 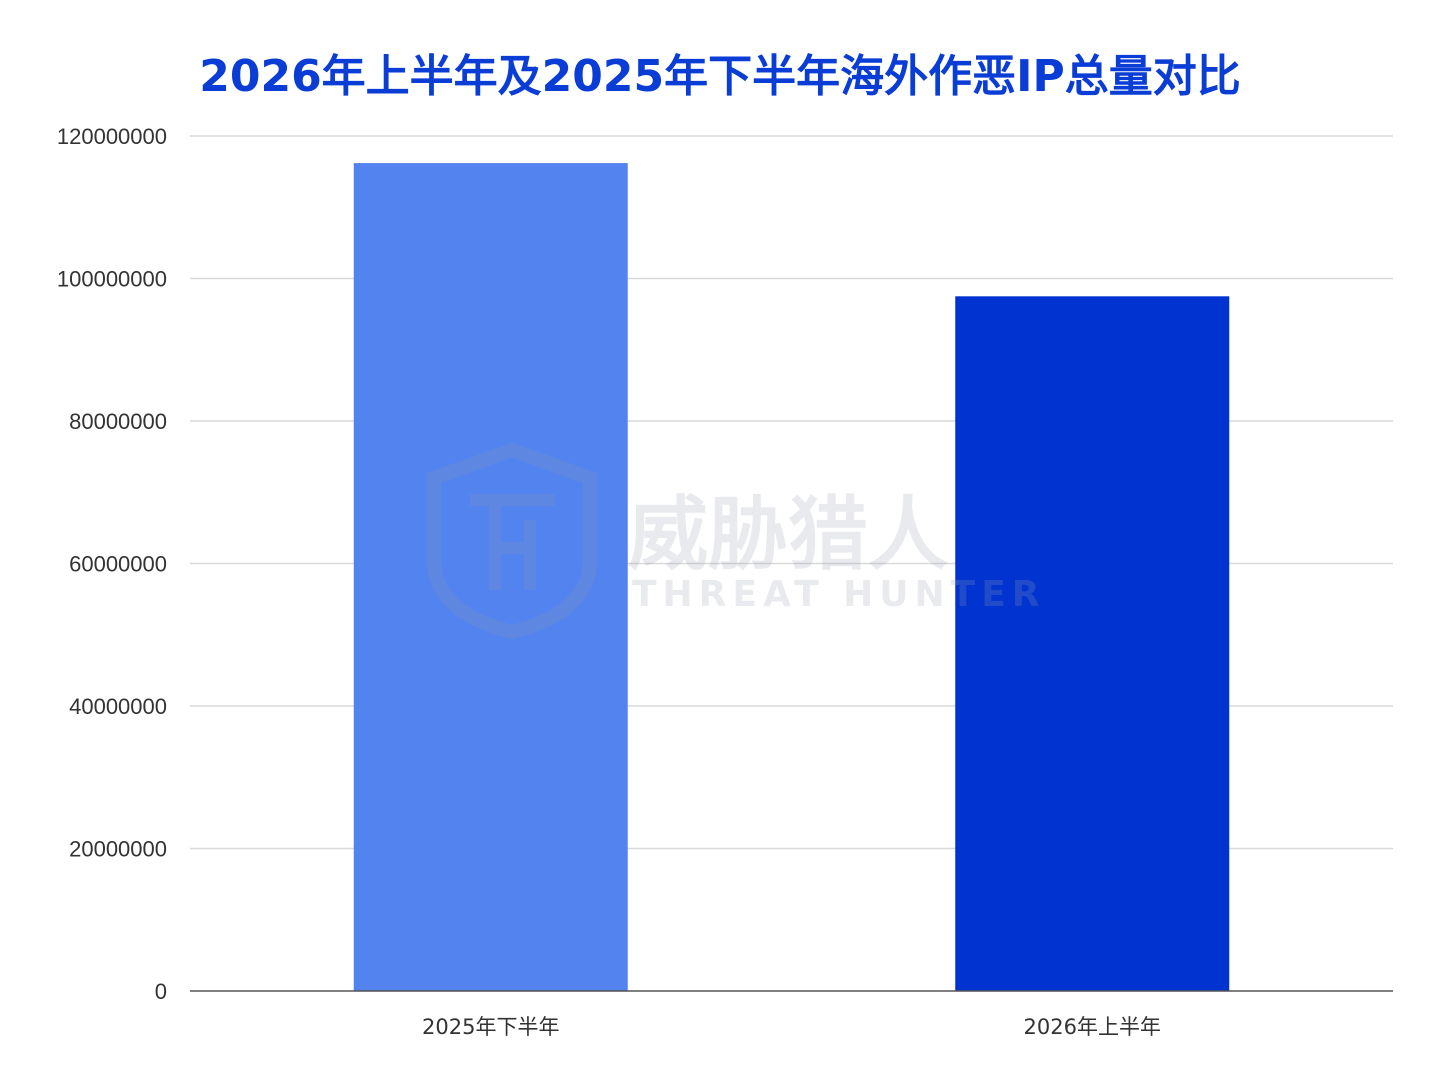 What do you see at coordinates (720, 76) in the screenshot?
I see `chart-title: 2026年上半年及2025年下半年海外作恶IP总量对比` at bounding box center [720, 76].